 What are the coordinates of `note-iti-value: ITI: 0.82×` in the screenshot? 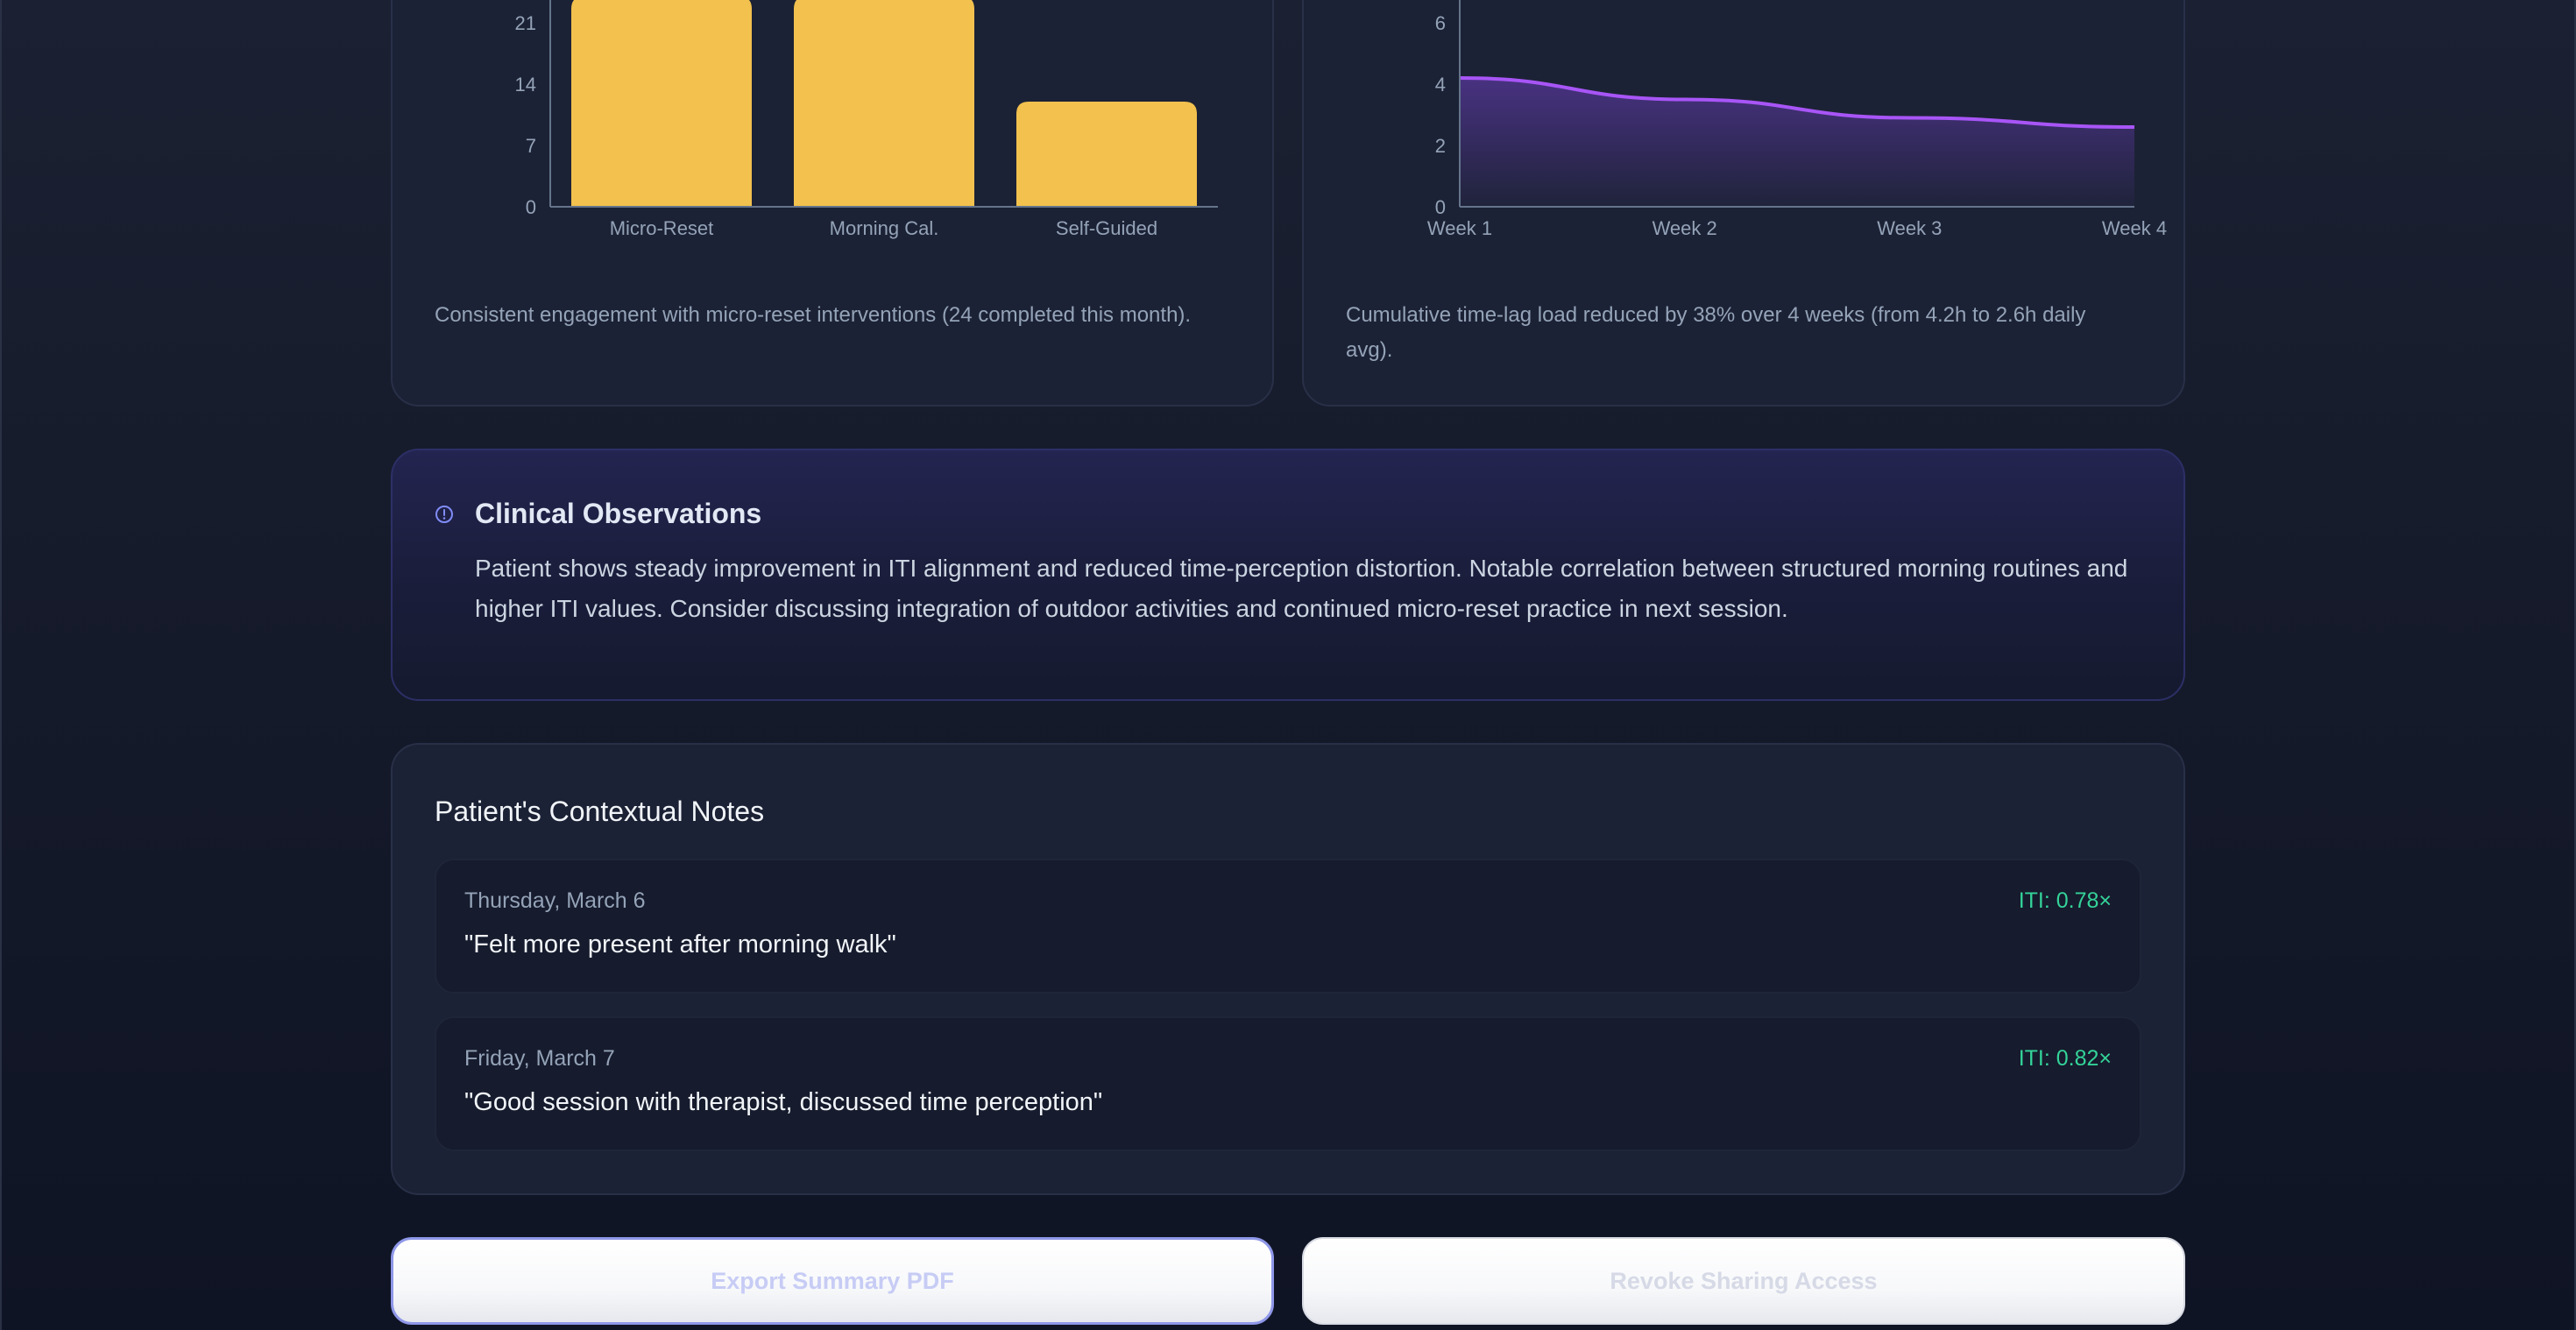 It's located at (2065, 1058).